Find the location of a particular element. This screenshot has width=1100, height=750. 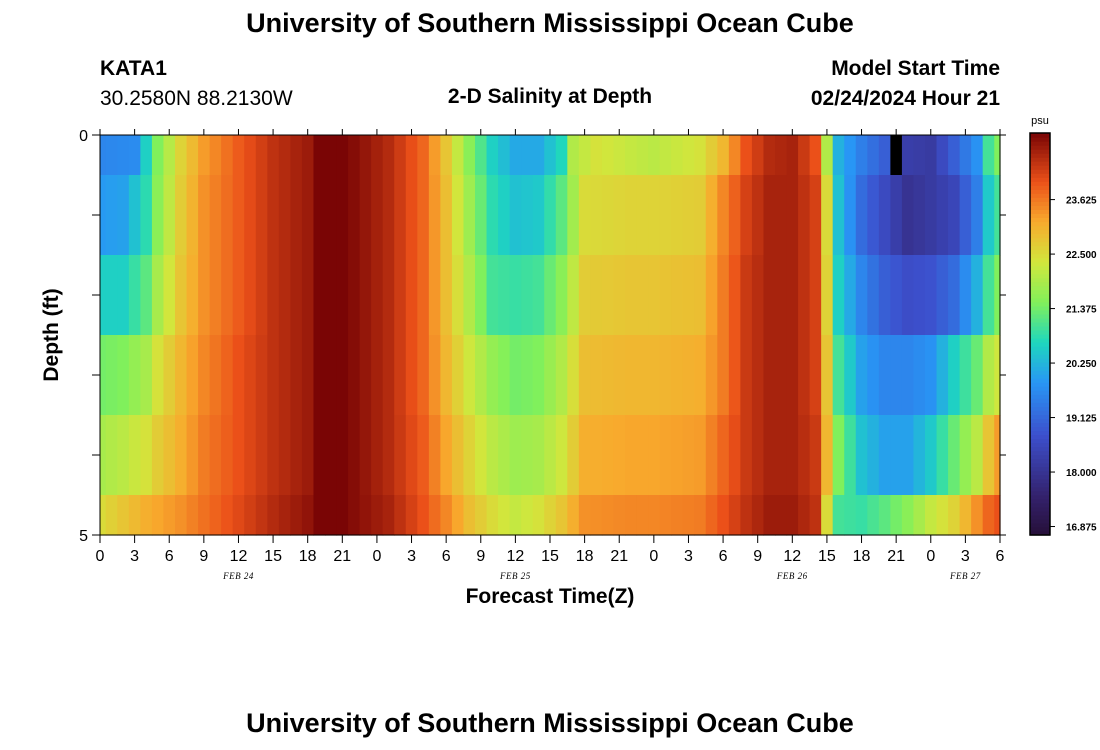

station-id: KATA1 is located at coordinates (133, 68).